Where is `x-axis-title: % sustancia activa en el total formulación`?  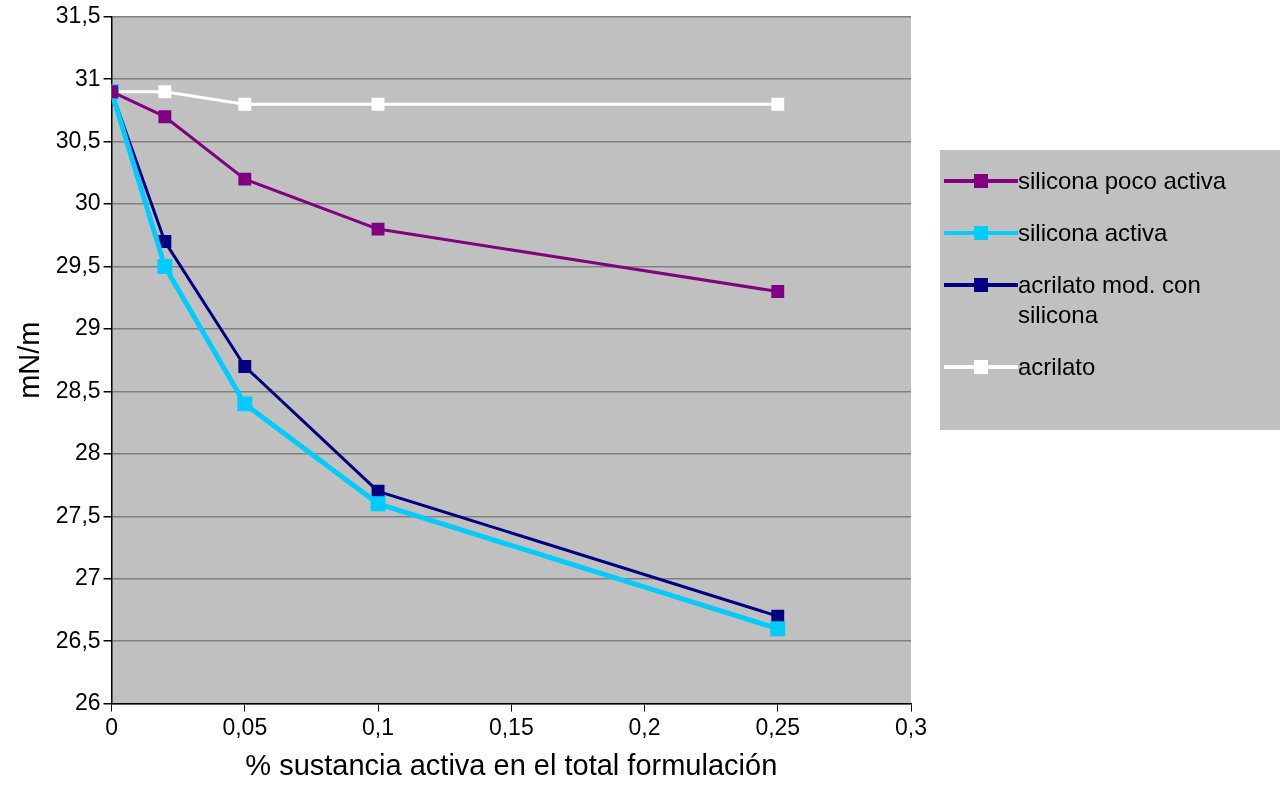 x-axis-title: % sustancia activa en el total formulación is located at coordinates (511, 764).